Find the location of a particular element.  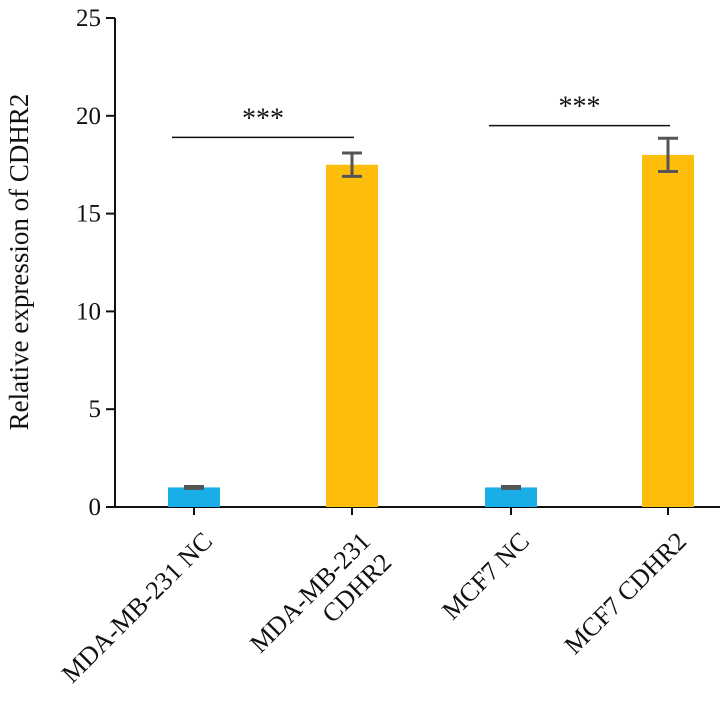

category-label: MCF7 NC is located at coordinates (485, 576).